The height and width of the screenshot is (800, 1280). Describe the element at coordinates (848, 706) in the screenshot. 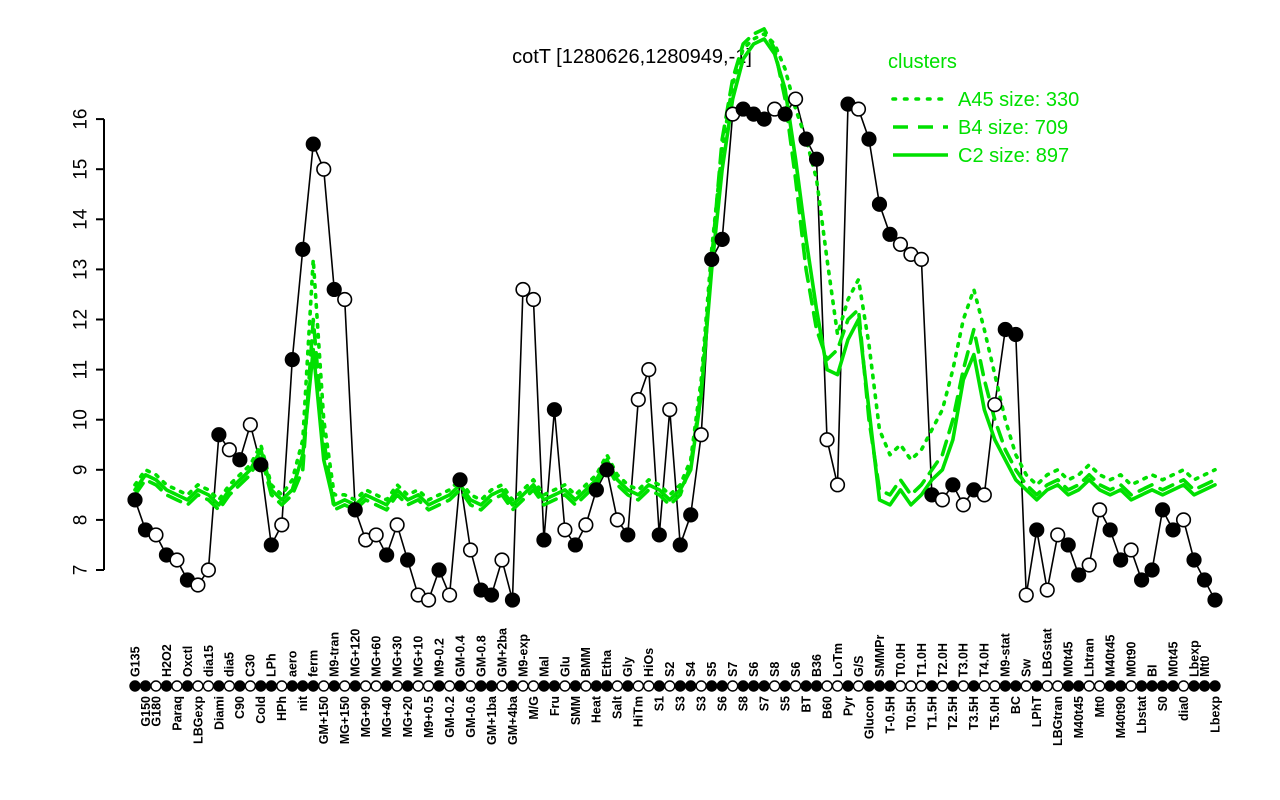

I see `x-tick-label: Pyr` at that location.